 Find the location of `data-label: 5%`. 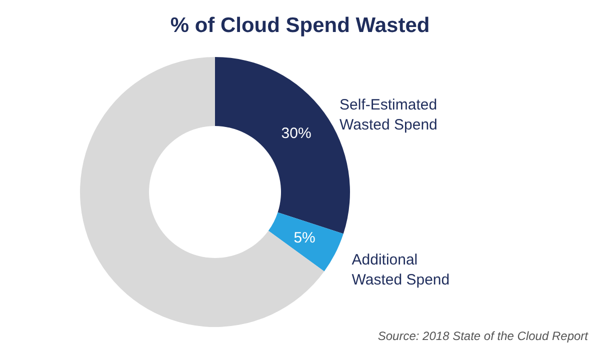

data-label: 5% is located at coordinates (305, 238).